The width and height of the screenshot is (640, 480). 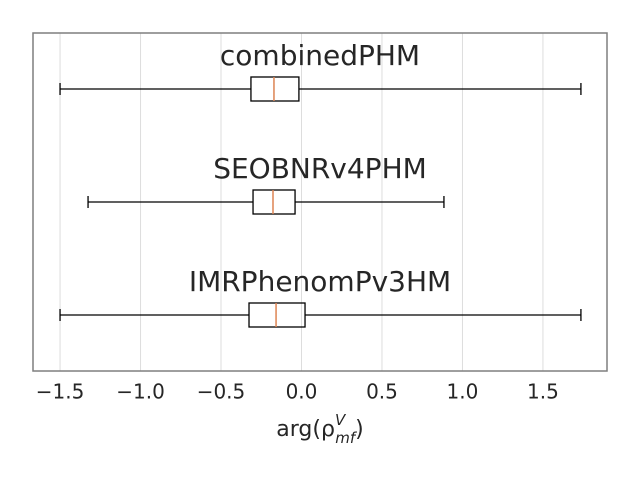 What do you see at coordinates (346, 438) in the screenshot?
I see `x-label-sub: mf` at bounding box center [346, 438].